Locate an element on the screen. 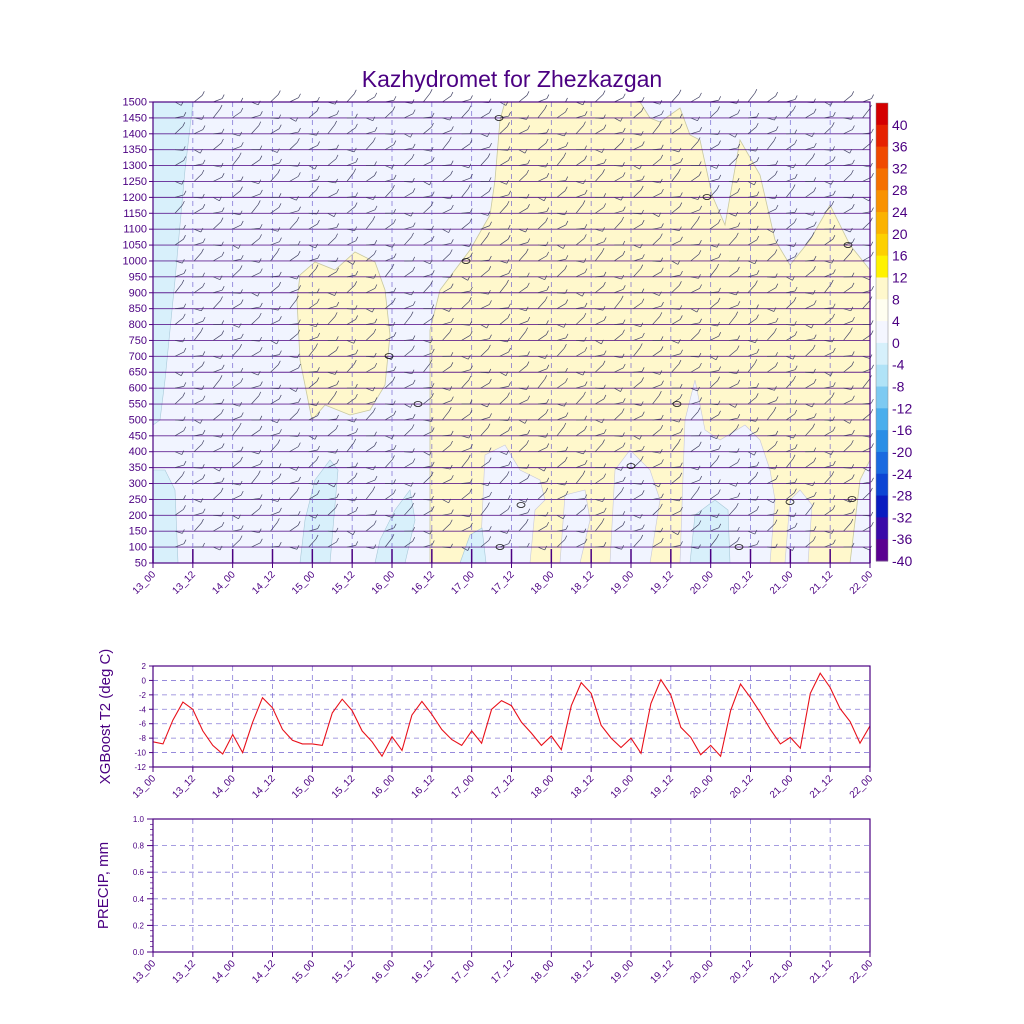  precip-tick-label: 0.8 is located at coordinates (139, 846).